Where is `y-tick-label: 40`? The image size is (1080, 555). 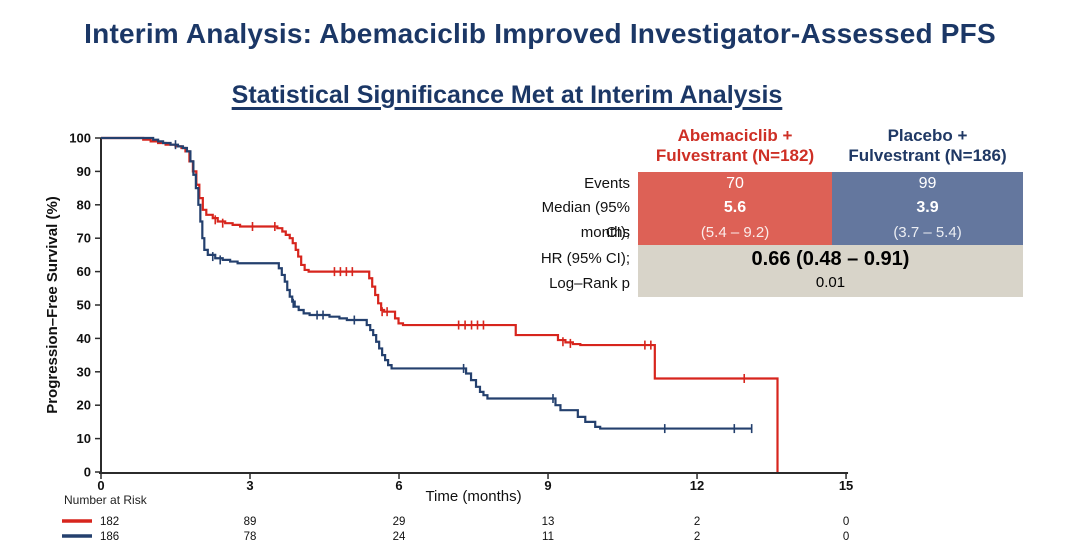
y-tick-label: 40 is located at coordinates (84, 338).